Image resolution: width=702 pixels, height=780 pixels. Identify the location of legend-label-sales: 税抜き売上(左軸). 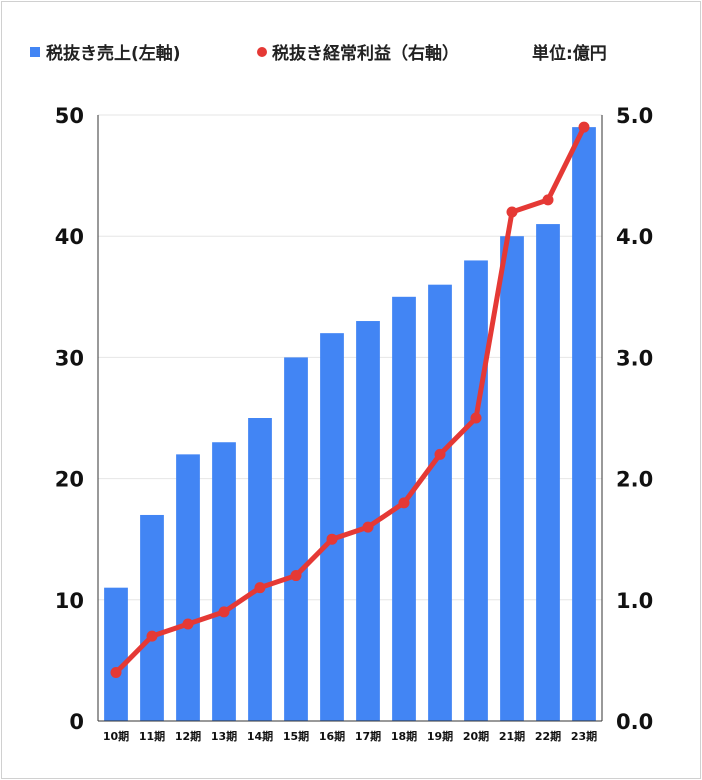
(113, 53).